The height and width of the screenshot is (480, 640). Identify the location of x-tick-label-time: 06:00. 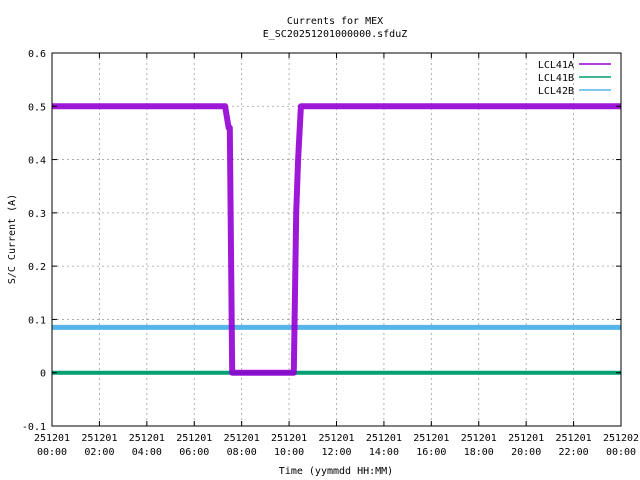
(194, 452).